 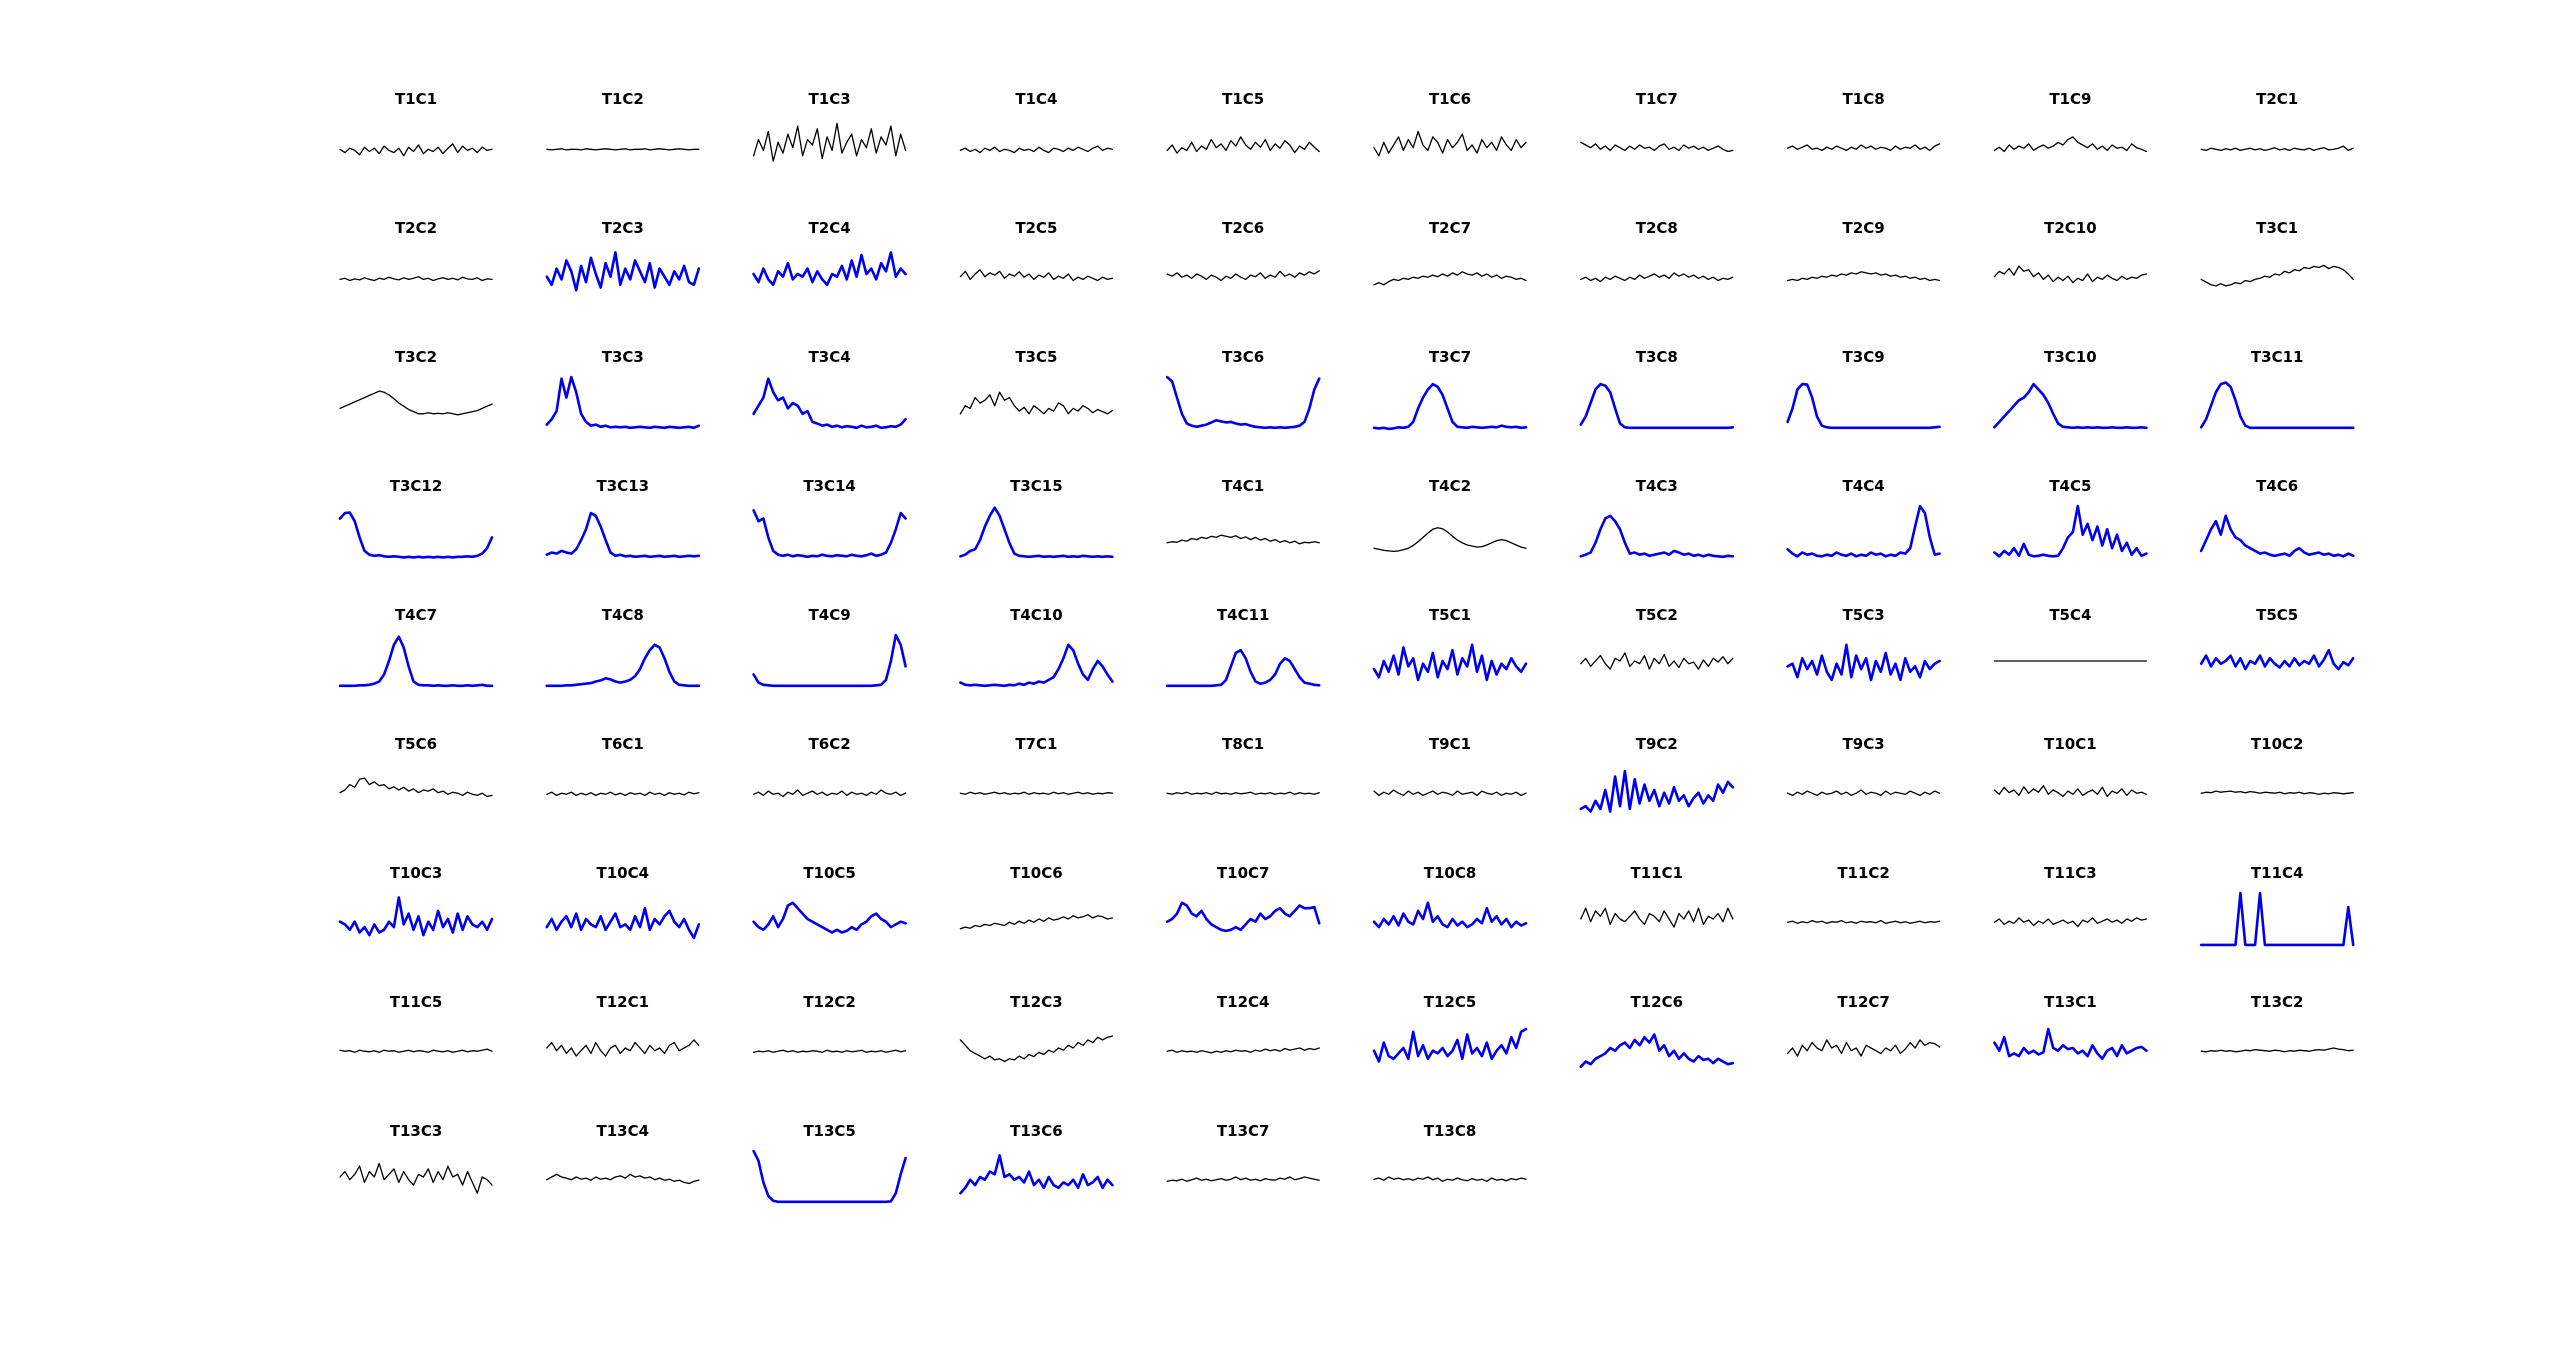 What do you see at coordinates (2070, 634) in the screenshot?
I see `panel-t5c4: T5C4` at bounding box center [2070, 634].